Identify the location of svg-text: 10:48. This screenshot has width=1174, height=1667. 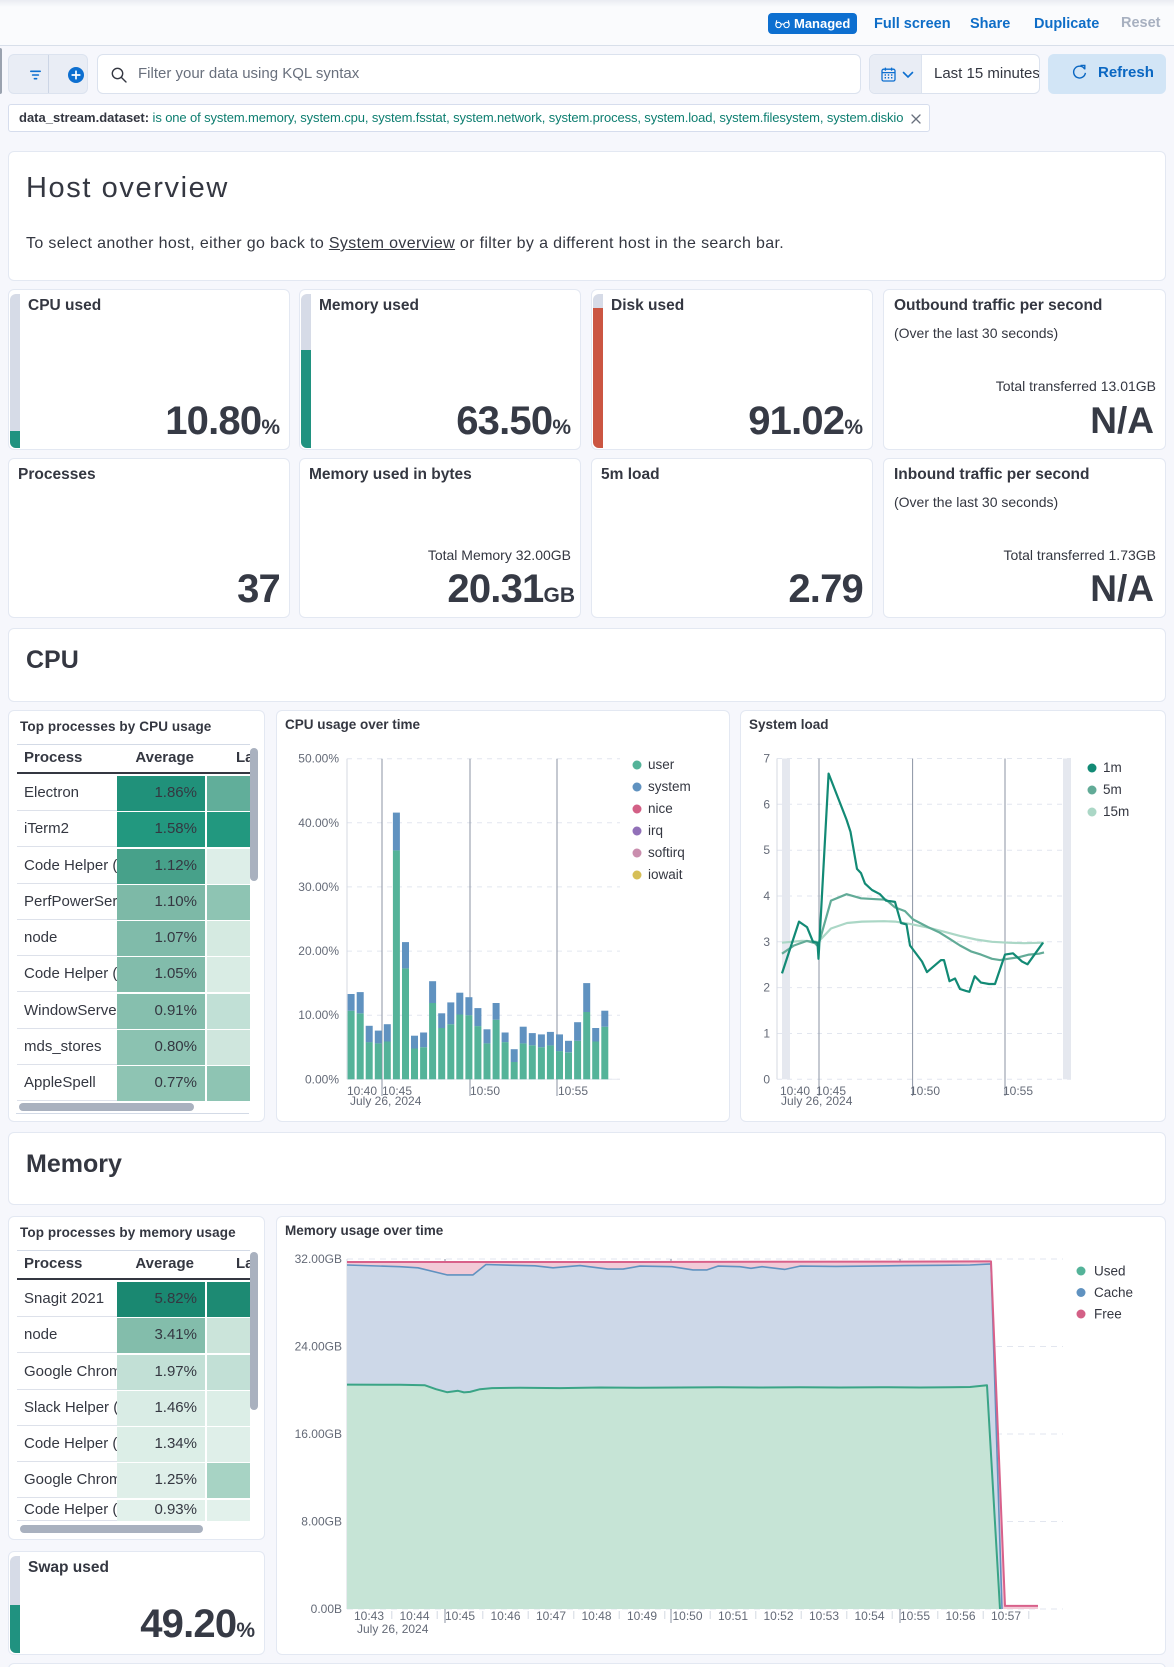
(596, 1616).